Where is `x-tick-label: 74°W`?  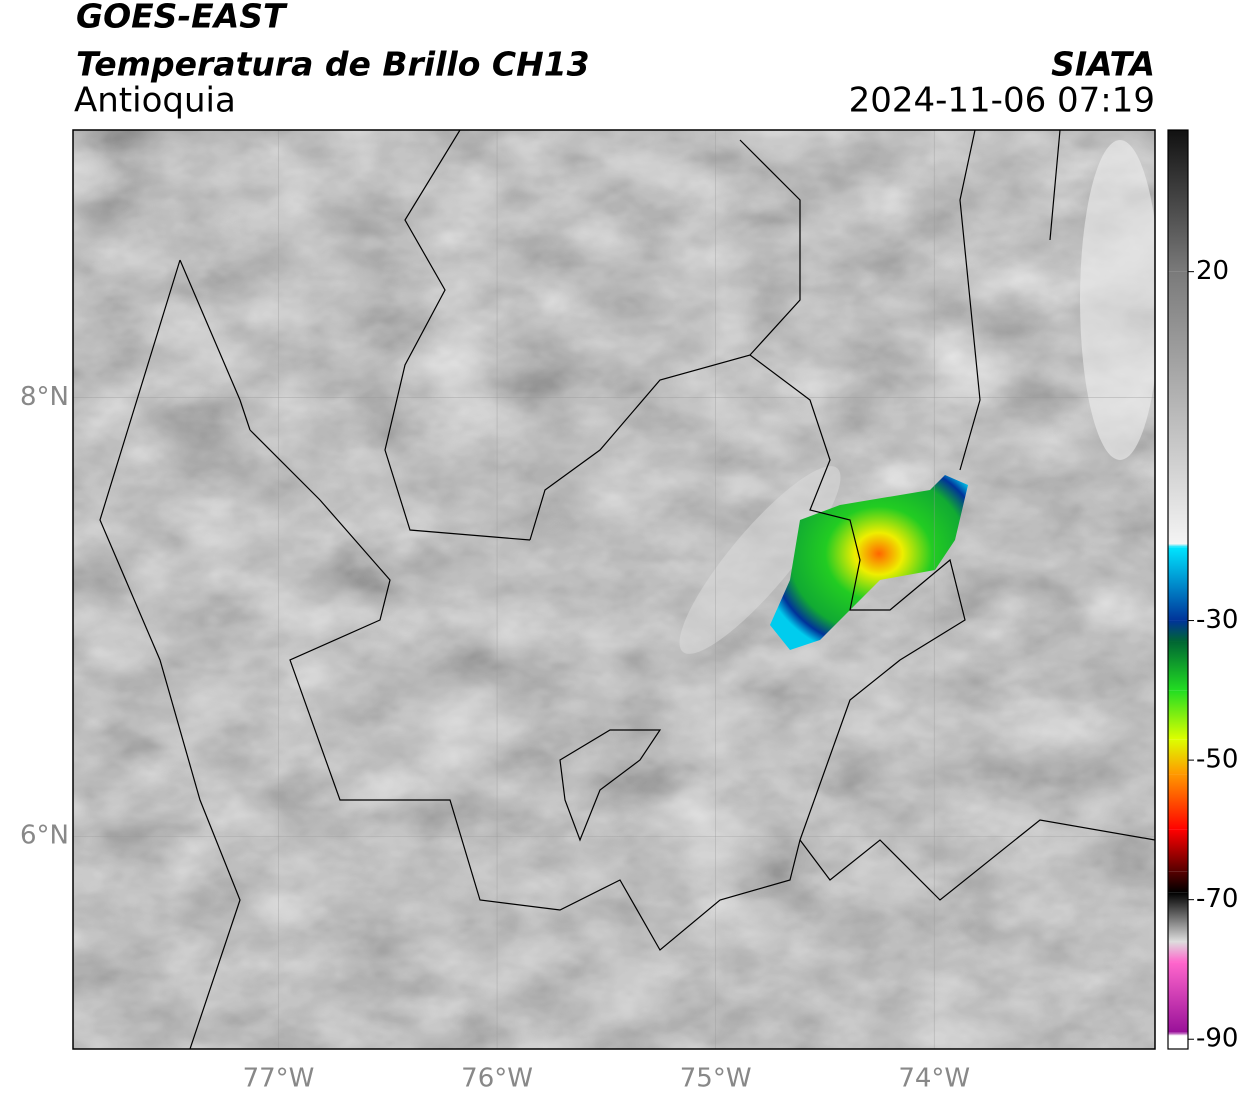 x-tick-label: 74°W is located at coordinates (934, 1079).